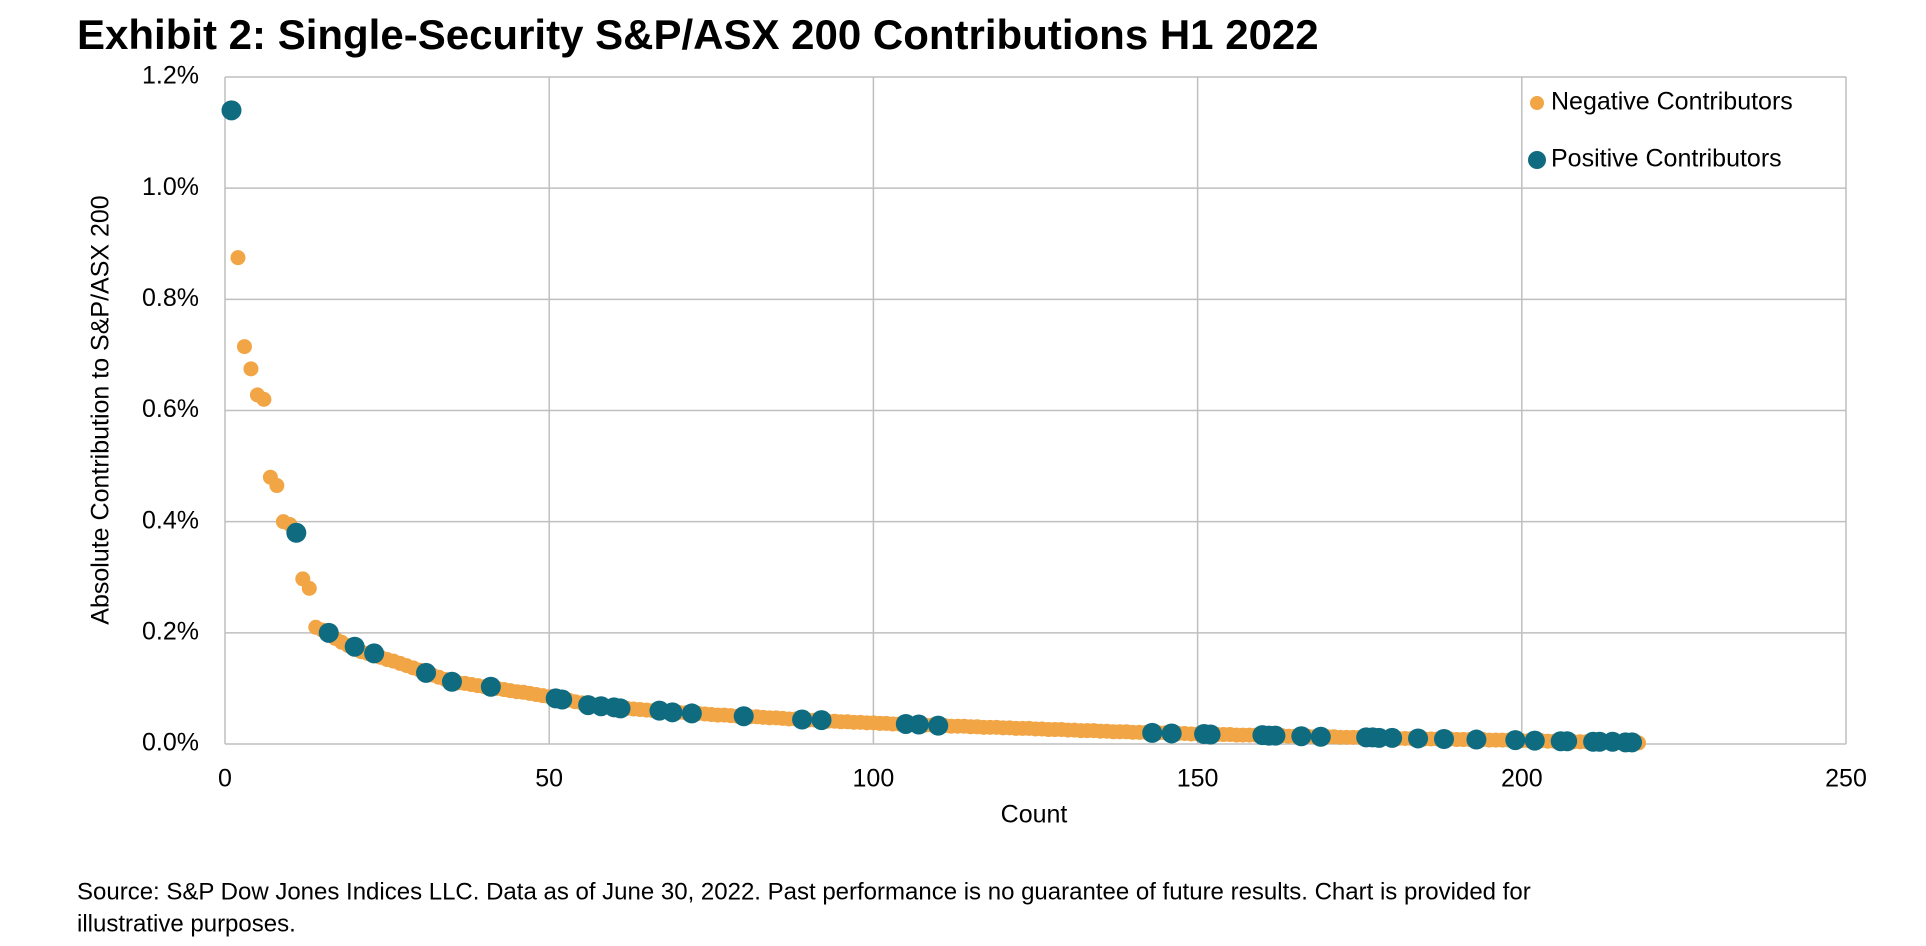 This screenshot has width=1926, height=946. I want to click on x-tick-label: 150, so click(1198, 779).